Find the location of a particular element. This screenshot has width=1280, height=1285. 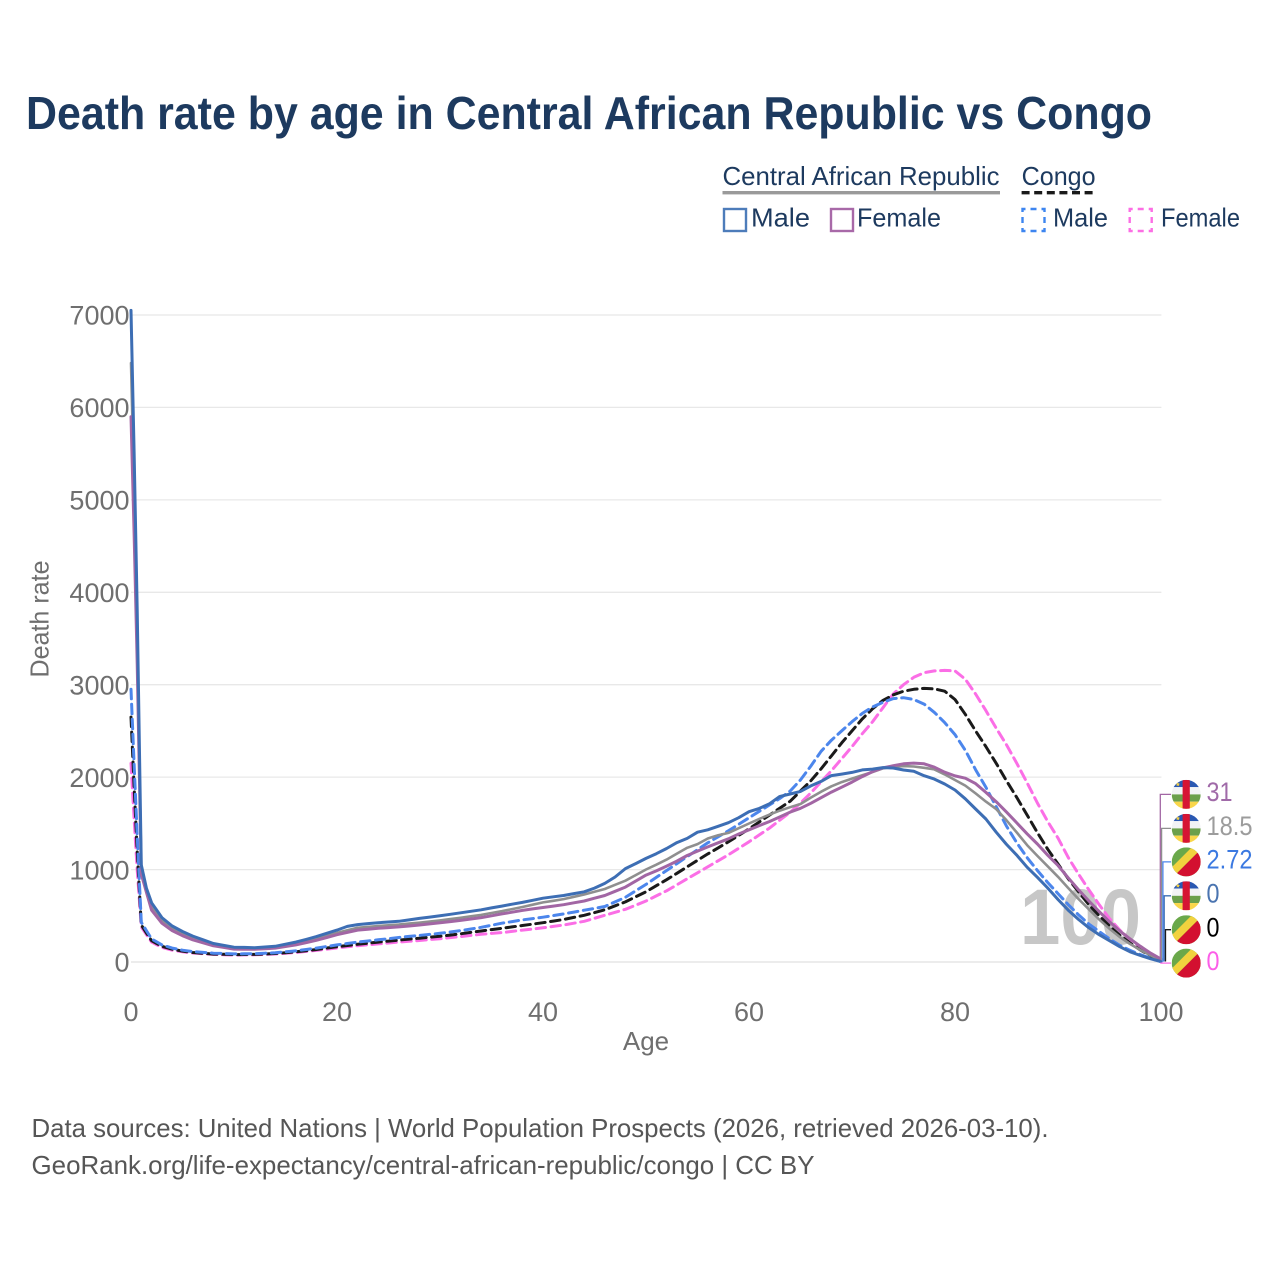

svg-text: Congo is located at coordinates (1059, 176).